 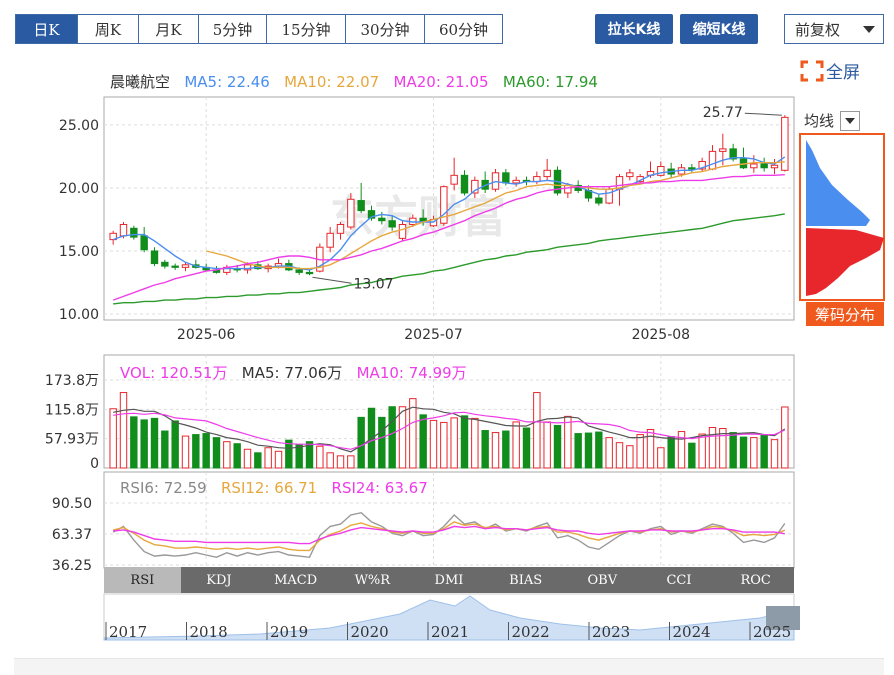 What do you see at coordinates (838, 183) in the screenshot?
I see `chip-profit-area` at bounding box center [838, 183].